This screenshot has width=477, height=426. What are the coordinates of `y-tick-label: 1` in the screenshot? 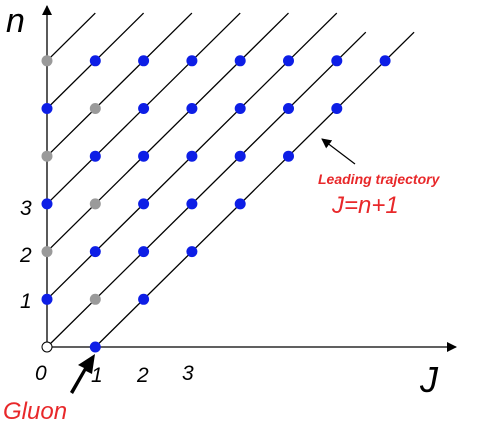 It's located at (26, 301).